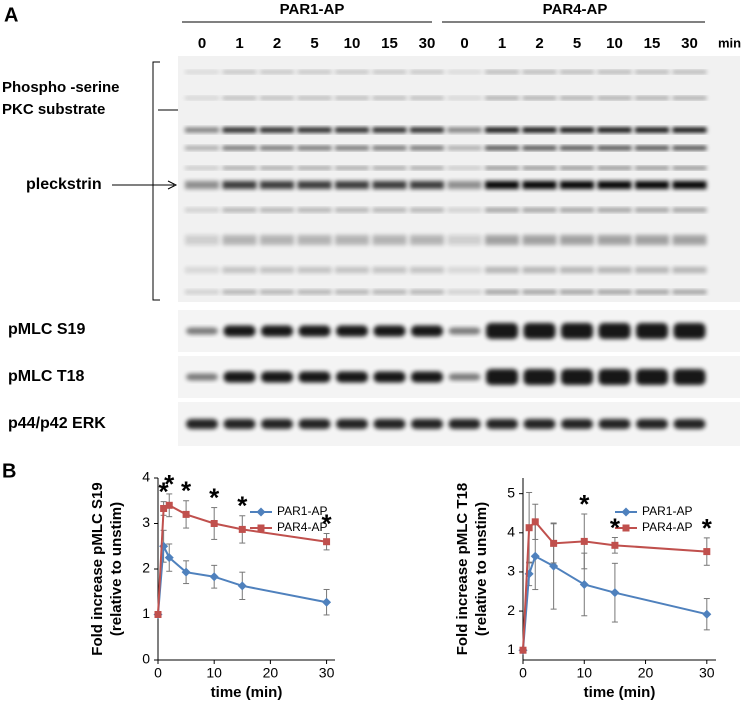 The width and height of the screenshot is (743, 726). I want to click on x-axis-label: time (min), so click(247, 692).